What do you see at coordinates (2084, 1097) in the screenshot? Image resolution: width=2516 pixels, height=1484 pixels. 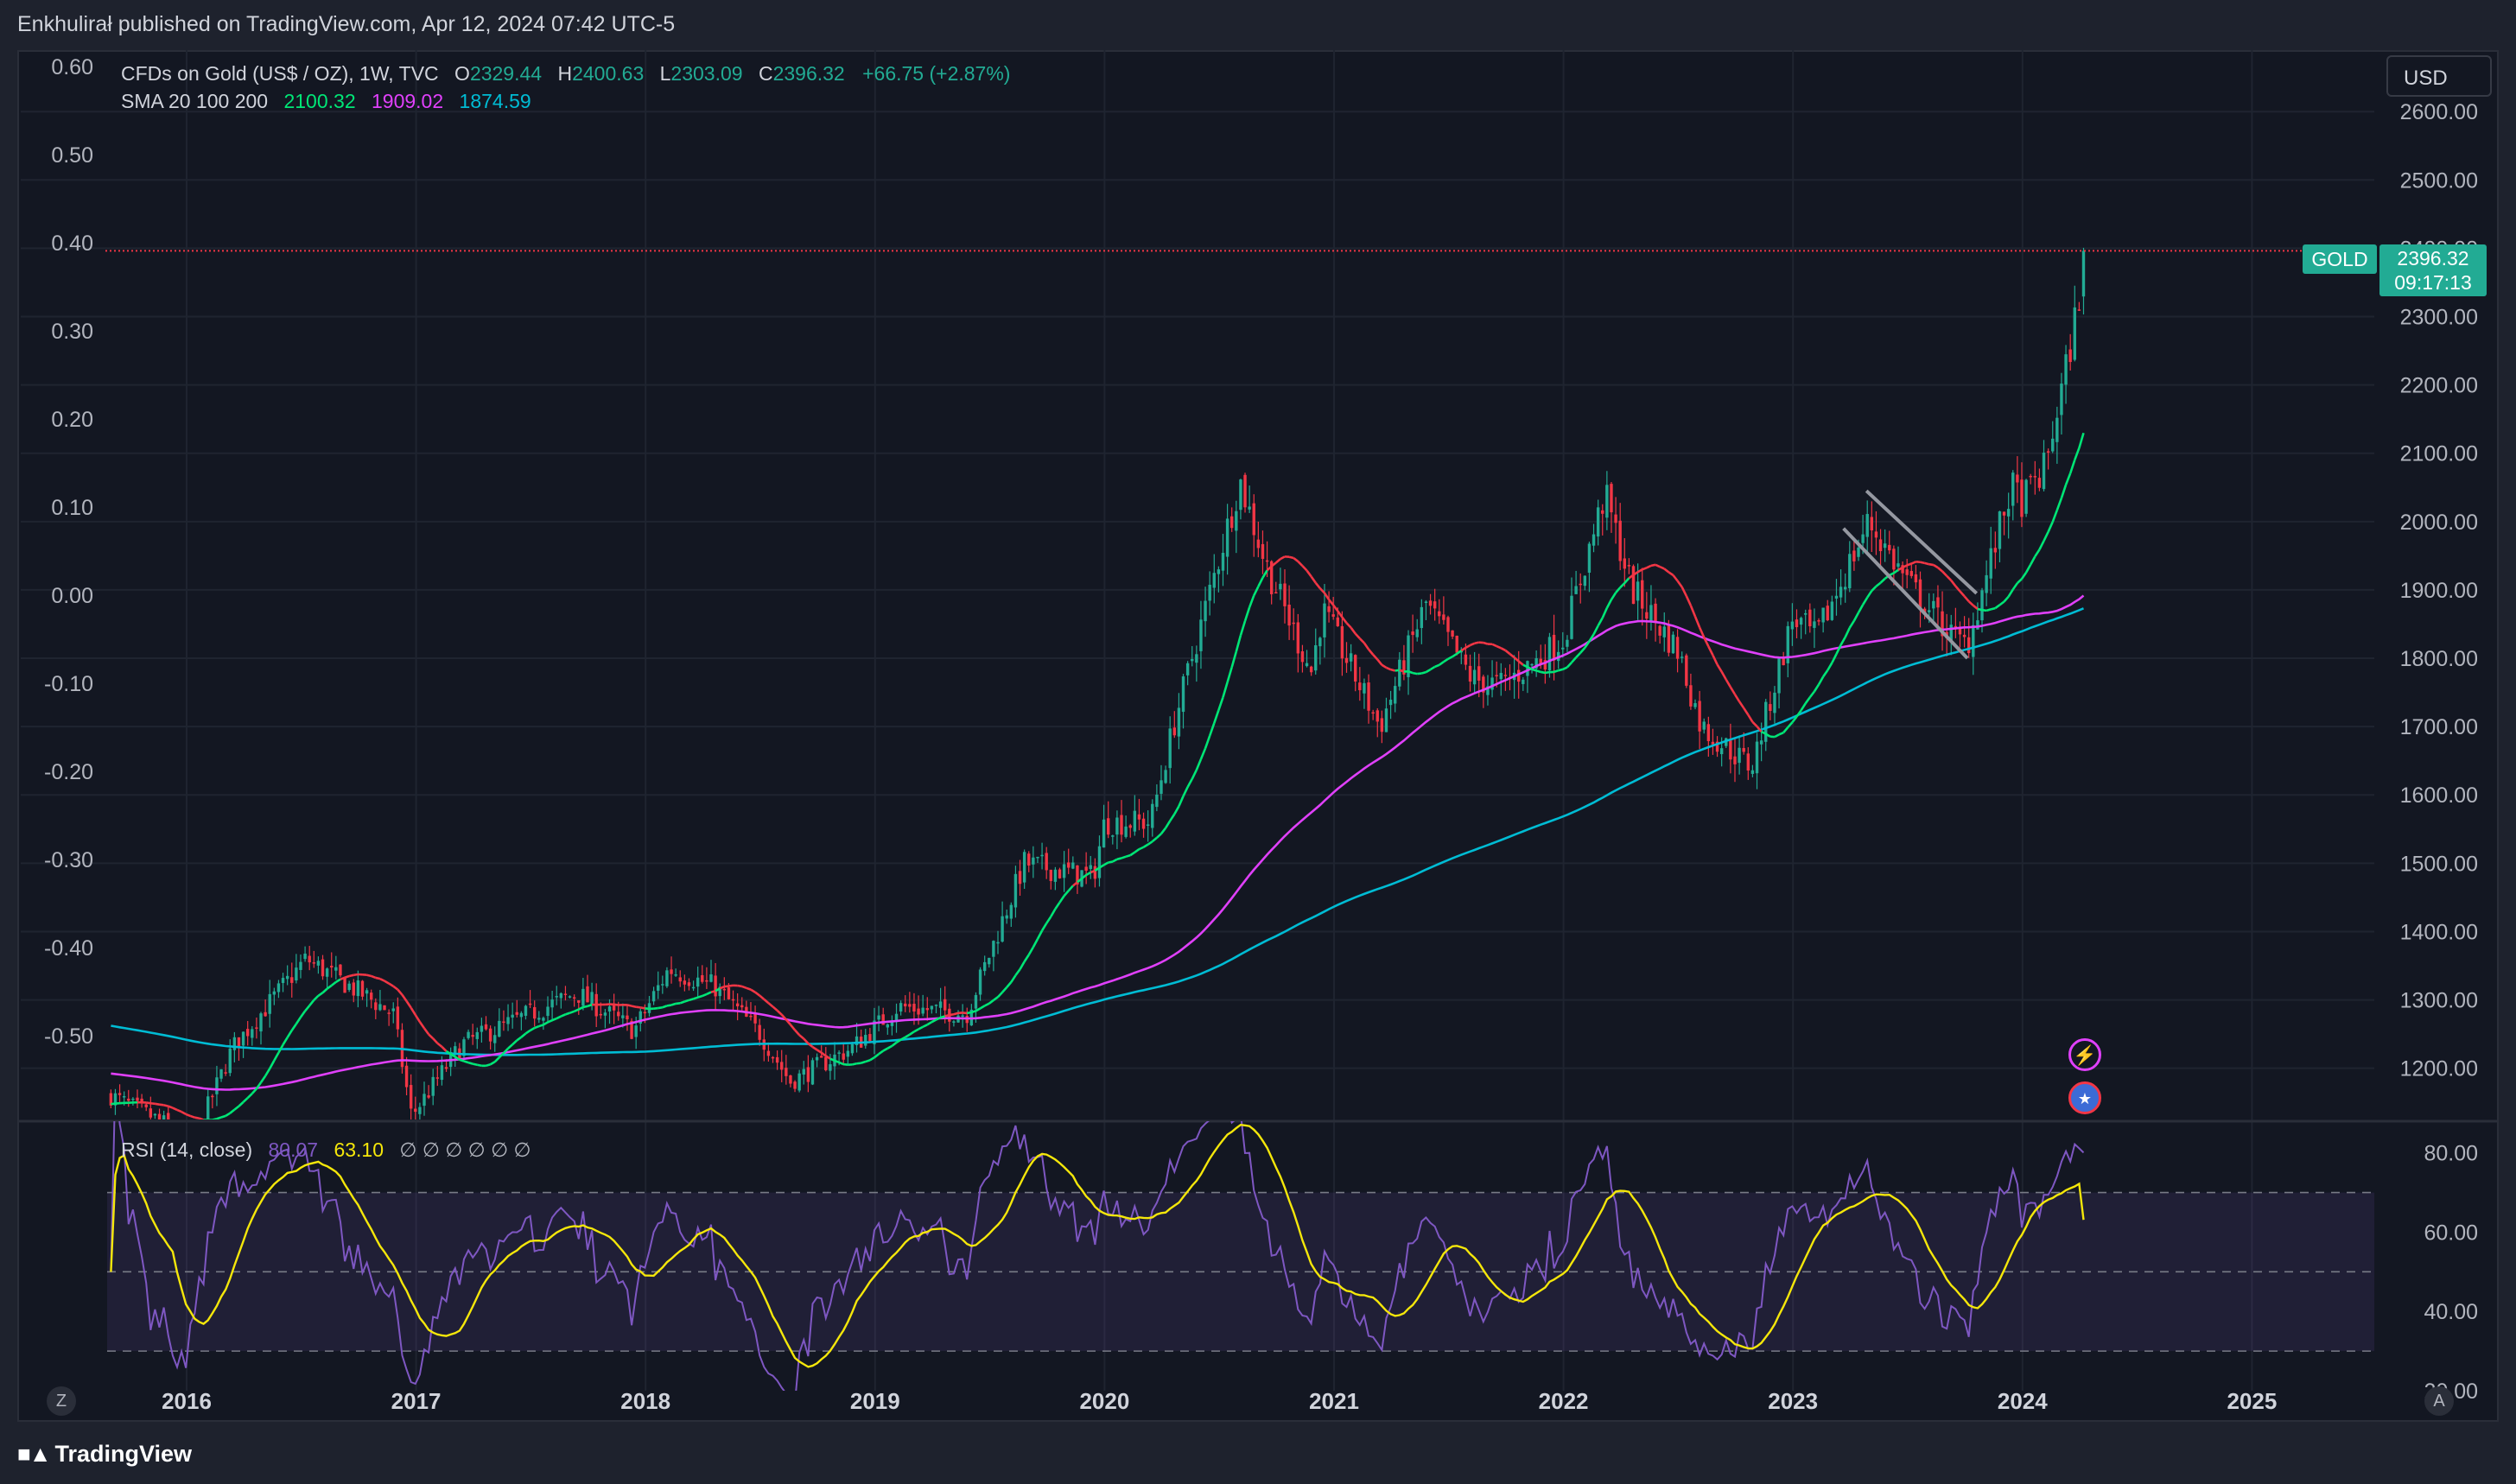 I see `us-flag-event-icon: ★` at bounding box center [2084, 1097].